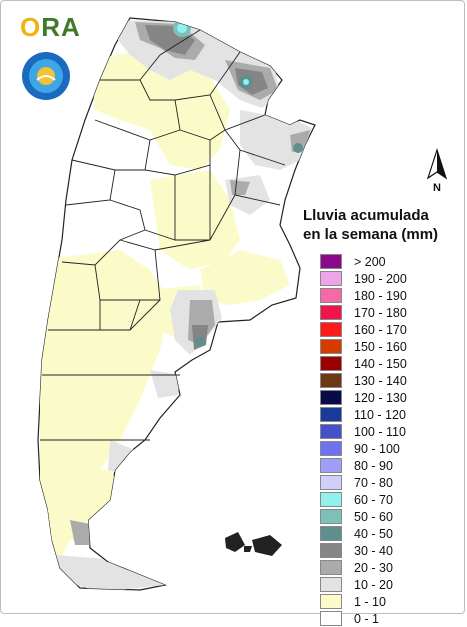 The width and height of the screenshot is (467, 627). Describe the element at coordinates (380, 397) in the screenshot. I see `legend-label: 120 - 130` at that location.